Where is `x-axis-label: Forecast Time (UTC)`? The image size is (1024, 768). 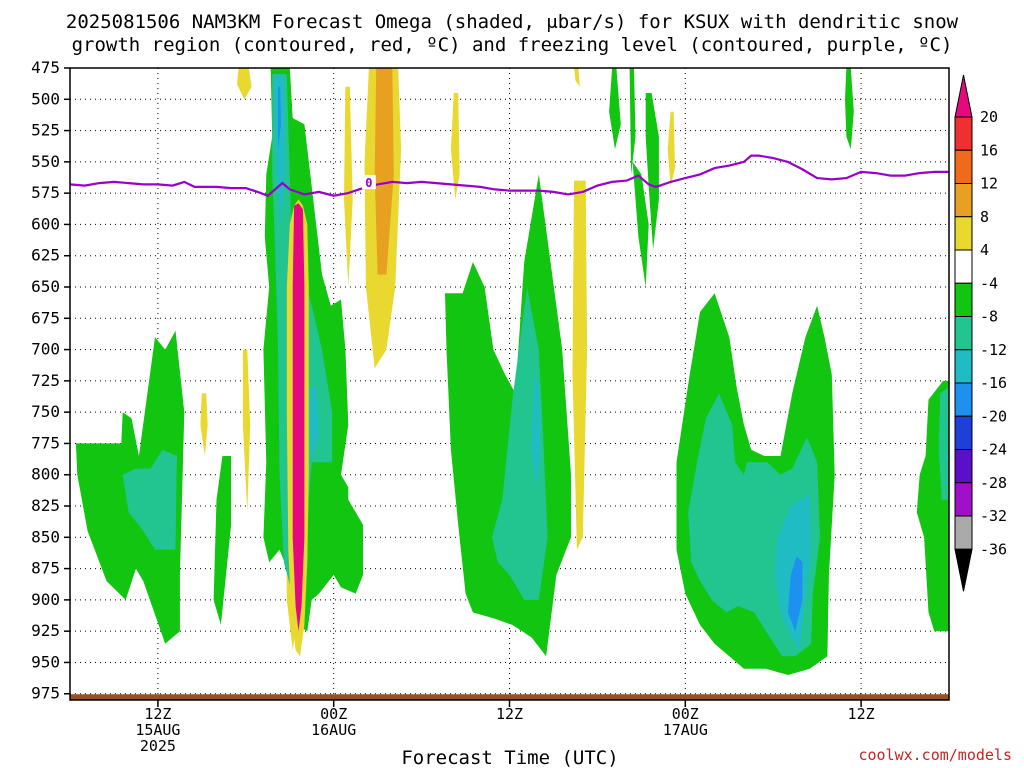
x-axis-label: Forecast Time (UTC) is located at coordinates (509, 757).